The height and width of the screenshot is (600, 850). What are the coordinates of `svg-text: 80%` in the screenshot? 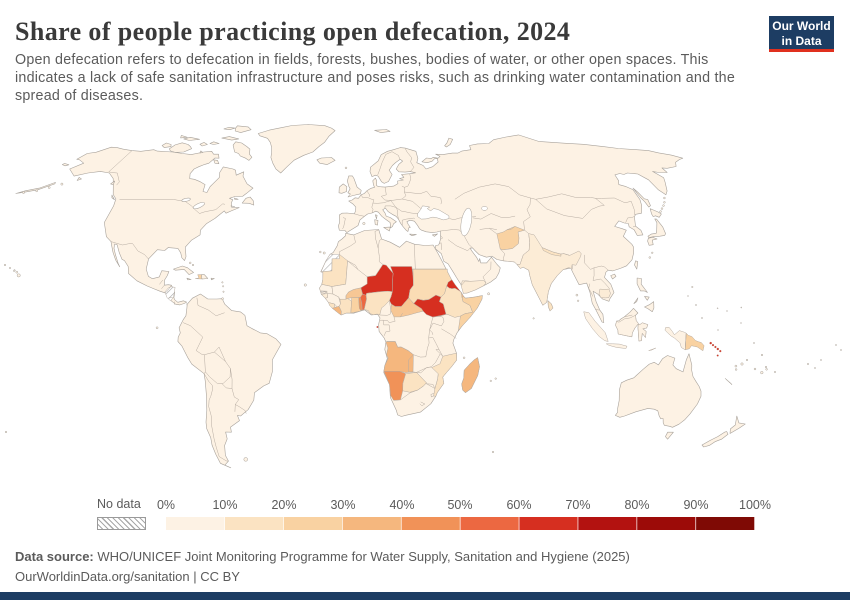 It's located at (636, 505).